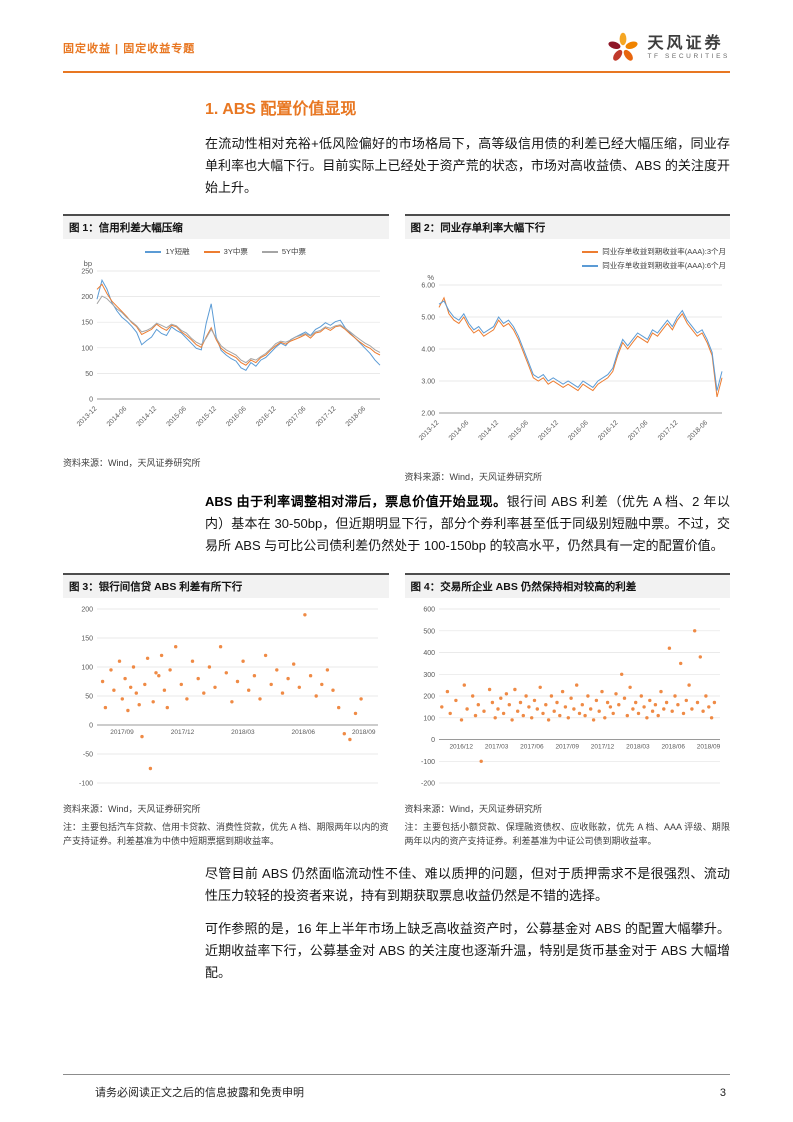 The height and width of the screenshot is (1122, 793). Describe the element at coordinates (428, 414) in the screenshot. I see `svg-text: 2.00` at that location.